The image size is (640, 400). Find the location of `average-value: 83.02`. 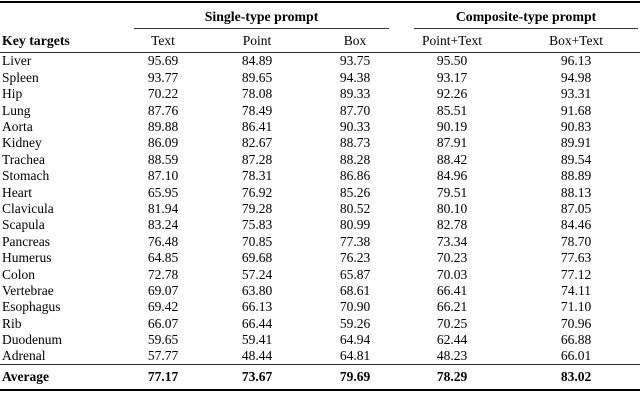

average-value: 83.02 is located at coordinates (576, 377).